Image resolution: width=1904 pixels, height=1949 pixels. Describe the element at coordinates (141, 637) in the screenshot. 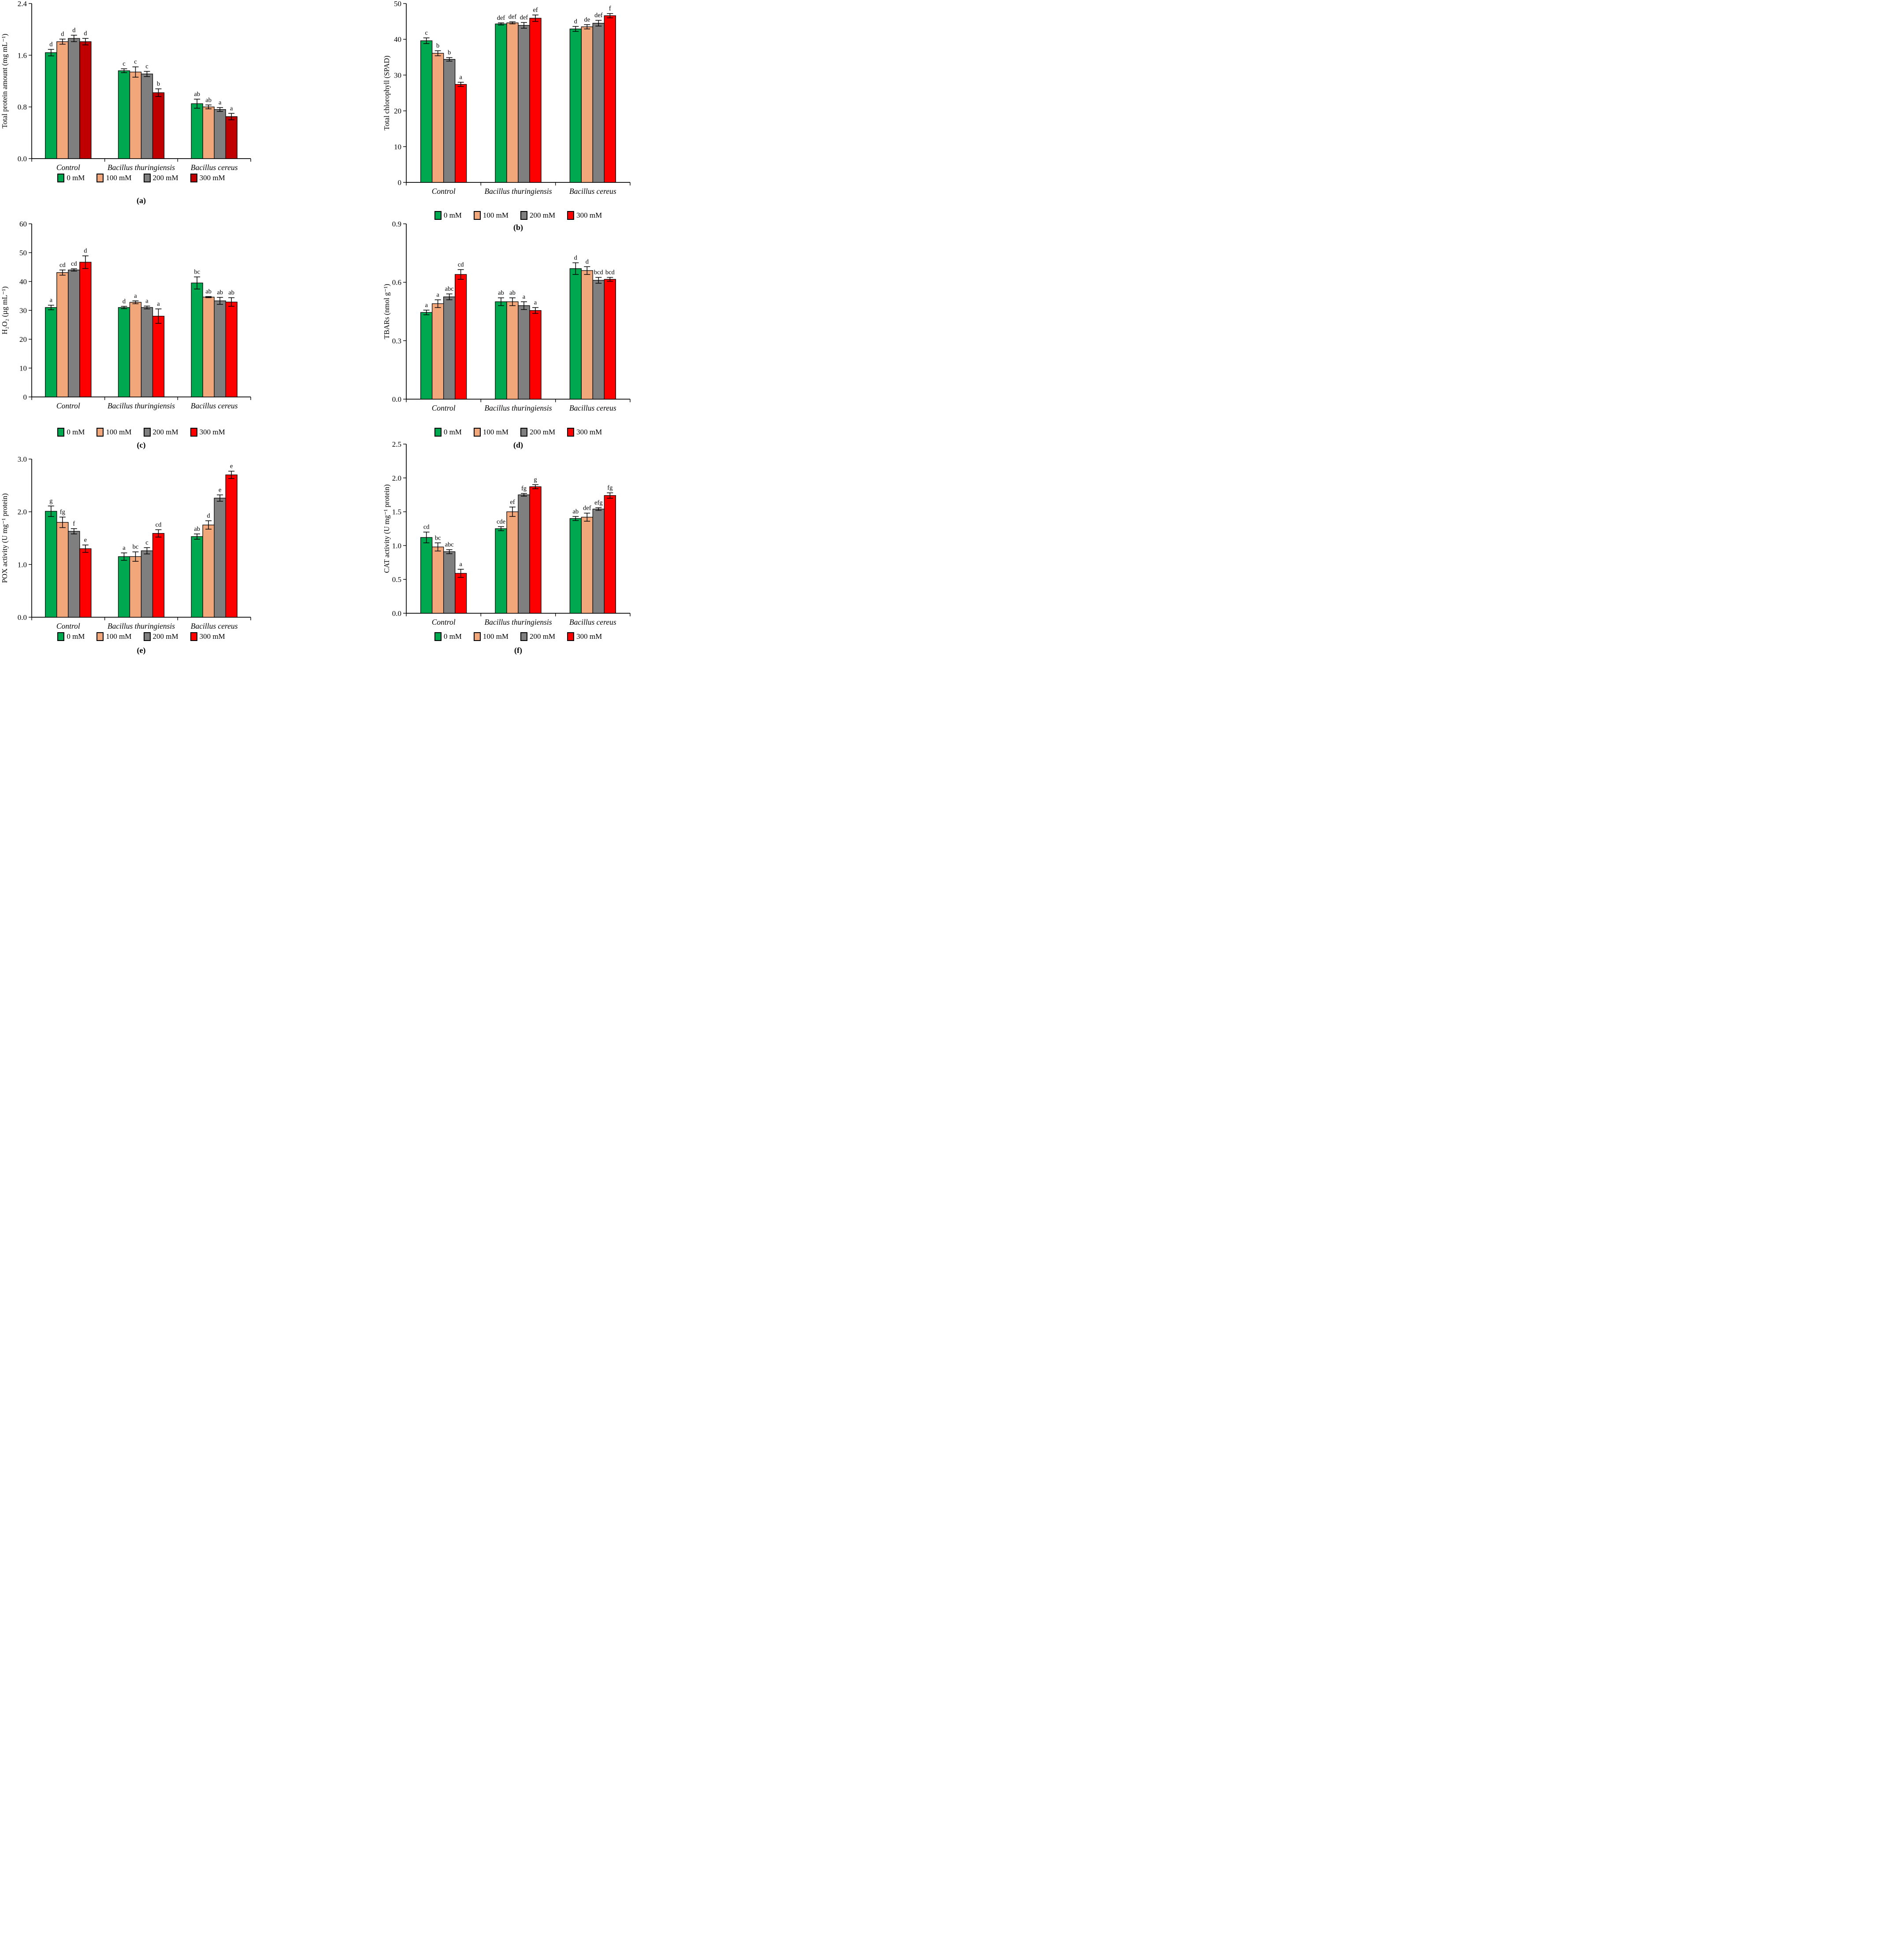

I see `chart-e-legend: 0 mM 100 mM 200 mM 300 mM` at that location.